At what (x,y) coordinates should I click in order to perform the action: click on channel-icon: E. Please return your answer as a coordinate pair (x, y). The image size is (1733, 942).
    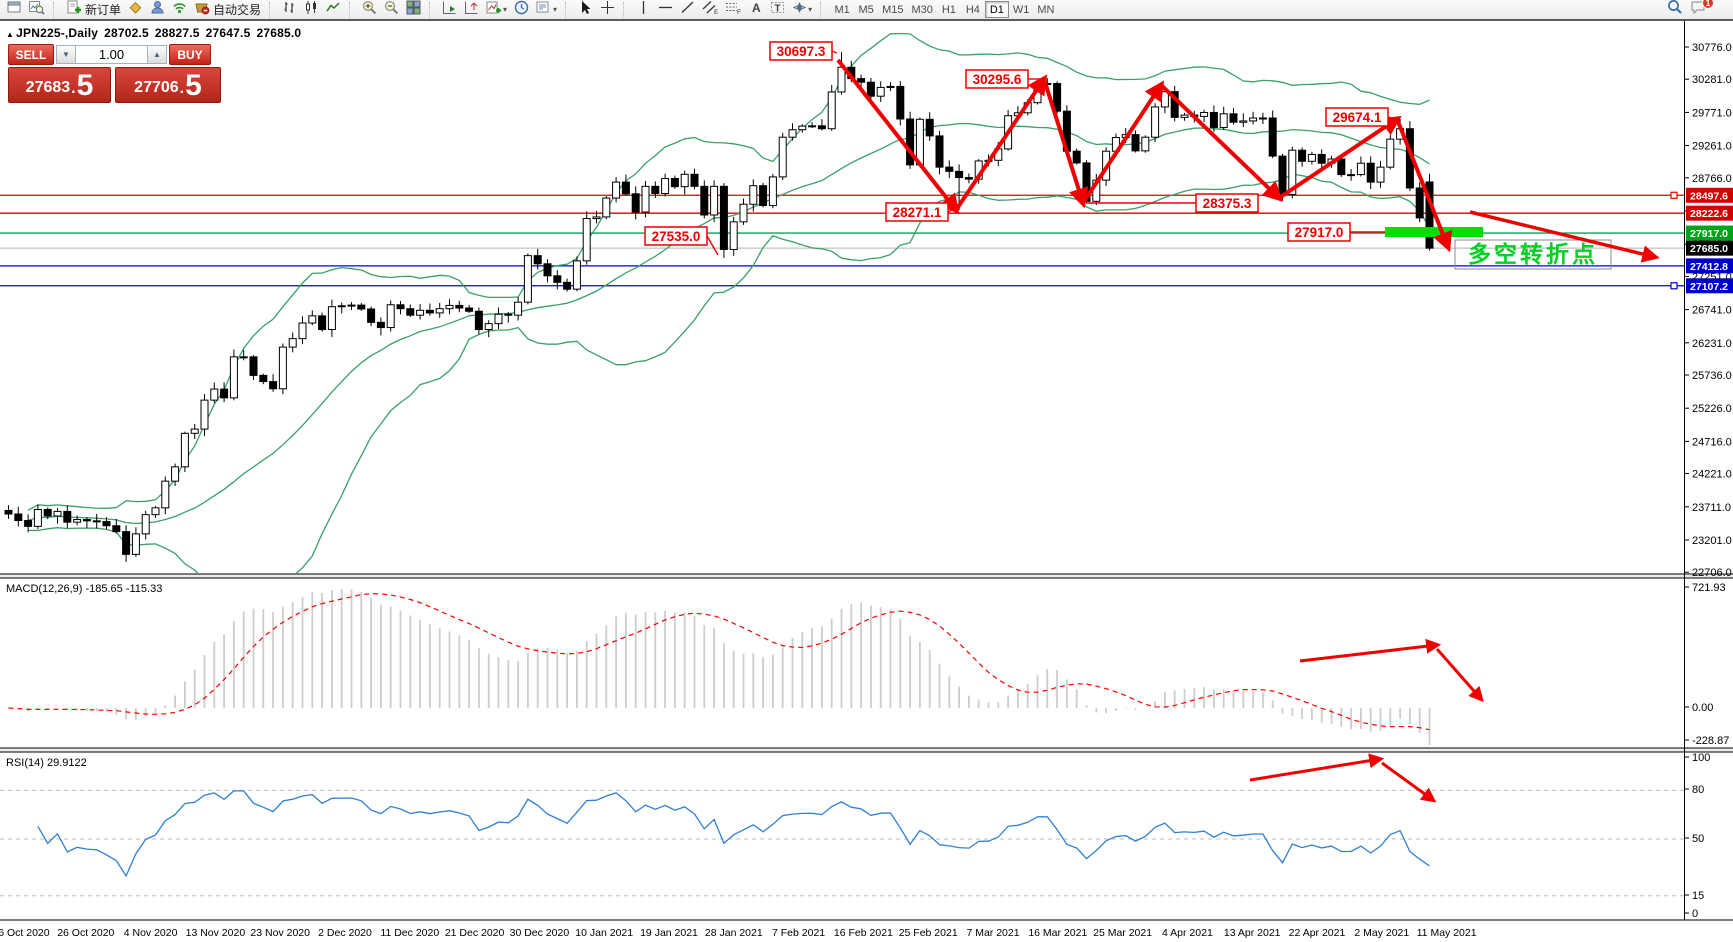
    Looking at the image, I should click on (710, 10).